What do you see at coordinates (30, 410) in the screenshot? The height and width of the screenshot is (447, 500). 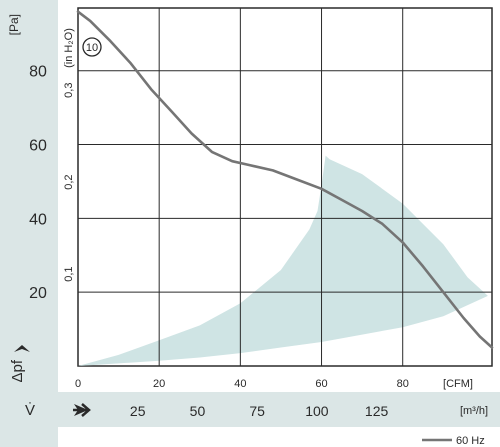 I see `flow-symbol: V̇` at bounding box center [30, 410].